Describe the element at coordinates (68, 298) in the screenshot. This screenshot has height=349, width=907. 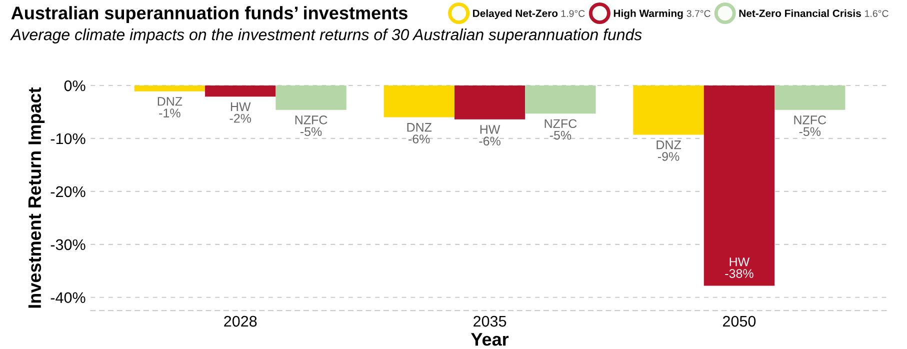
I see `y-tick-label: -40%` at that location.